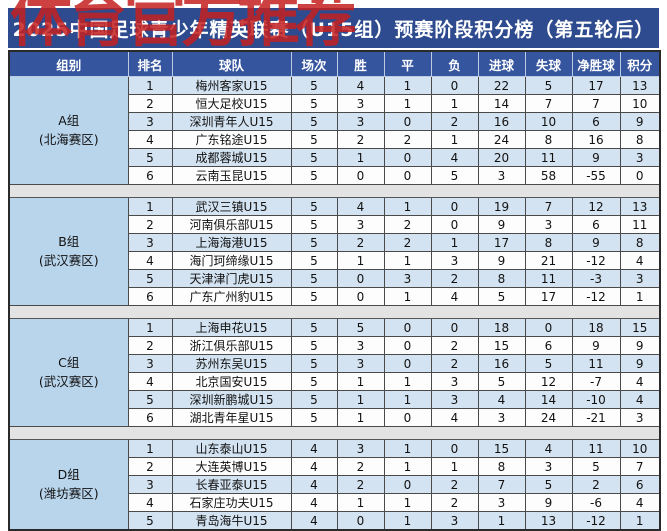 This screenshot has height=531, width=667. What do you see at coordinates (360, 157) in the screenshot?
I see `cell-win: 1` at bounding box center [360, 157].